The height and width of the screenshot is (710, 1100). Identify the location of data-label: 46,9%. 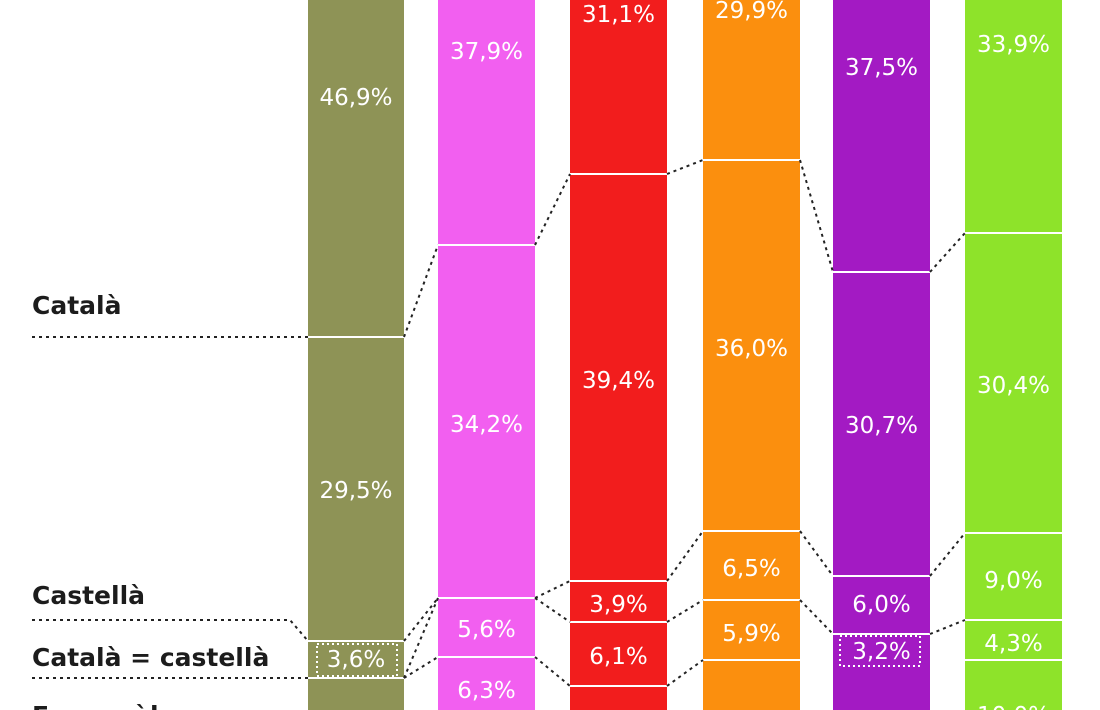
(355, 98).